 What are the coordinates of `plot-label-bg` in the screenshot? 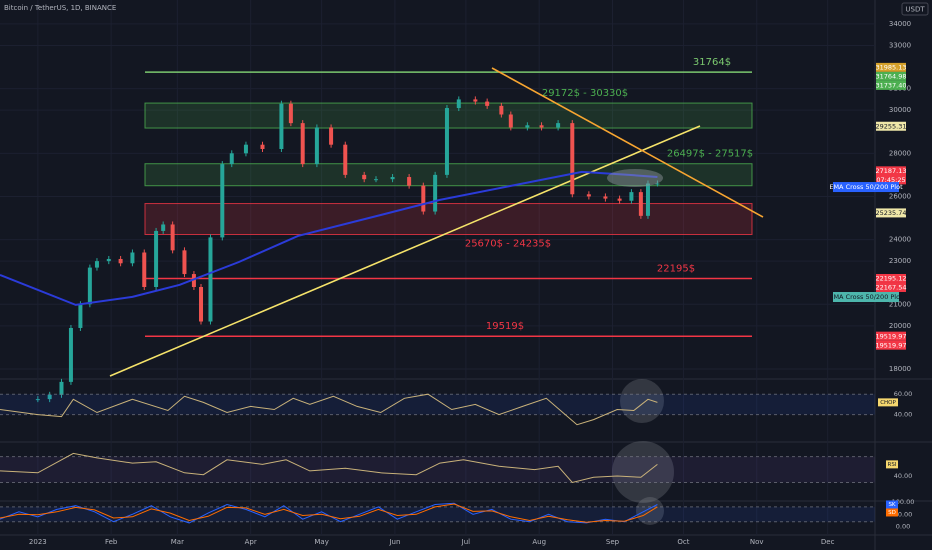 It's located at (866, 187).